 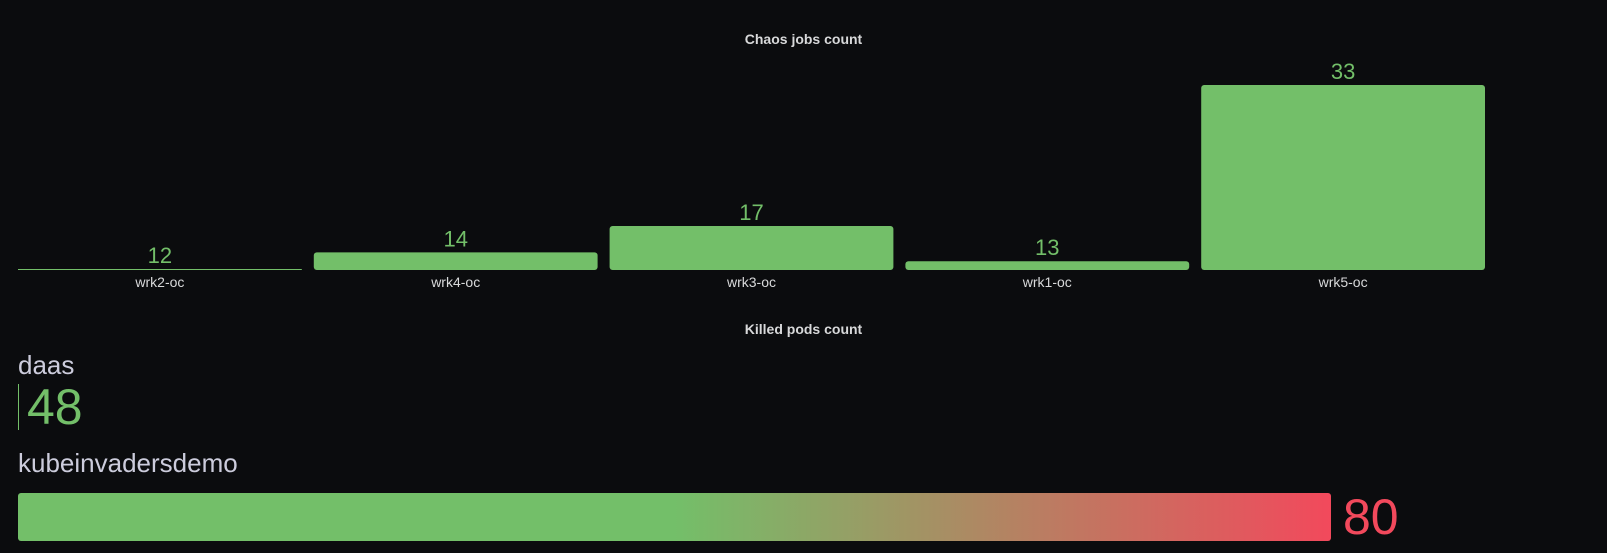 What do you see at coordinates (751, 212) in the screenshot?
I see `bar-value-wrk3-oc: 17` at bounding box center [751, 212].